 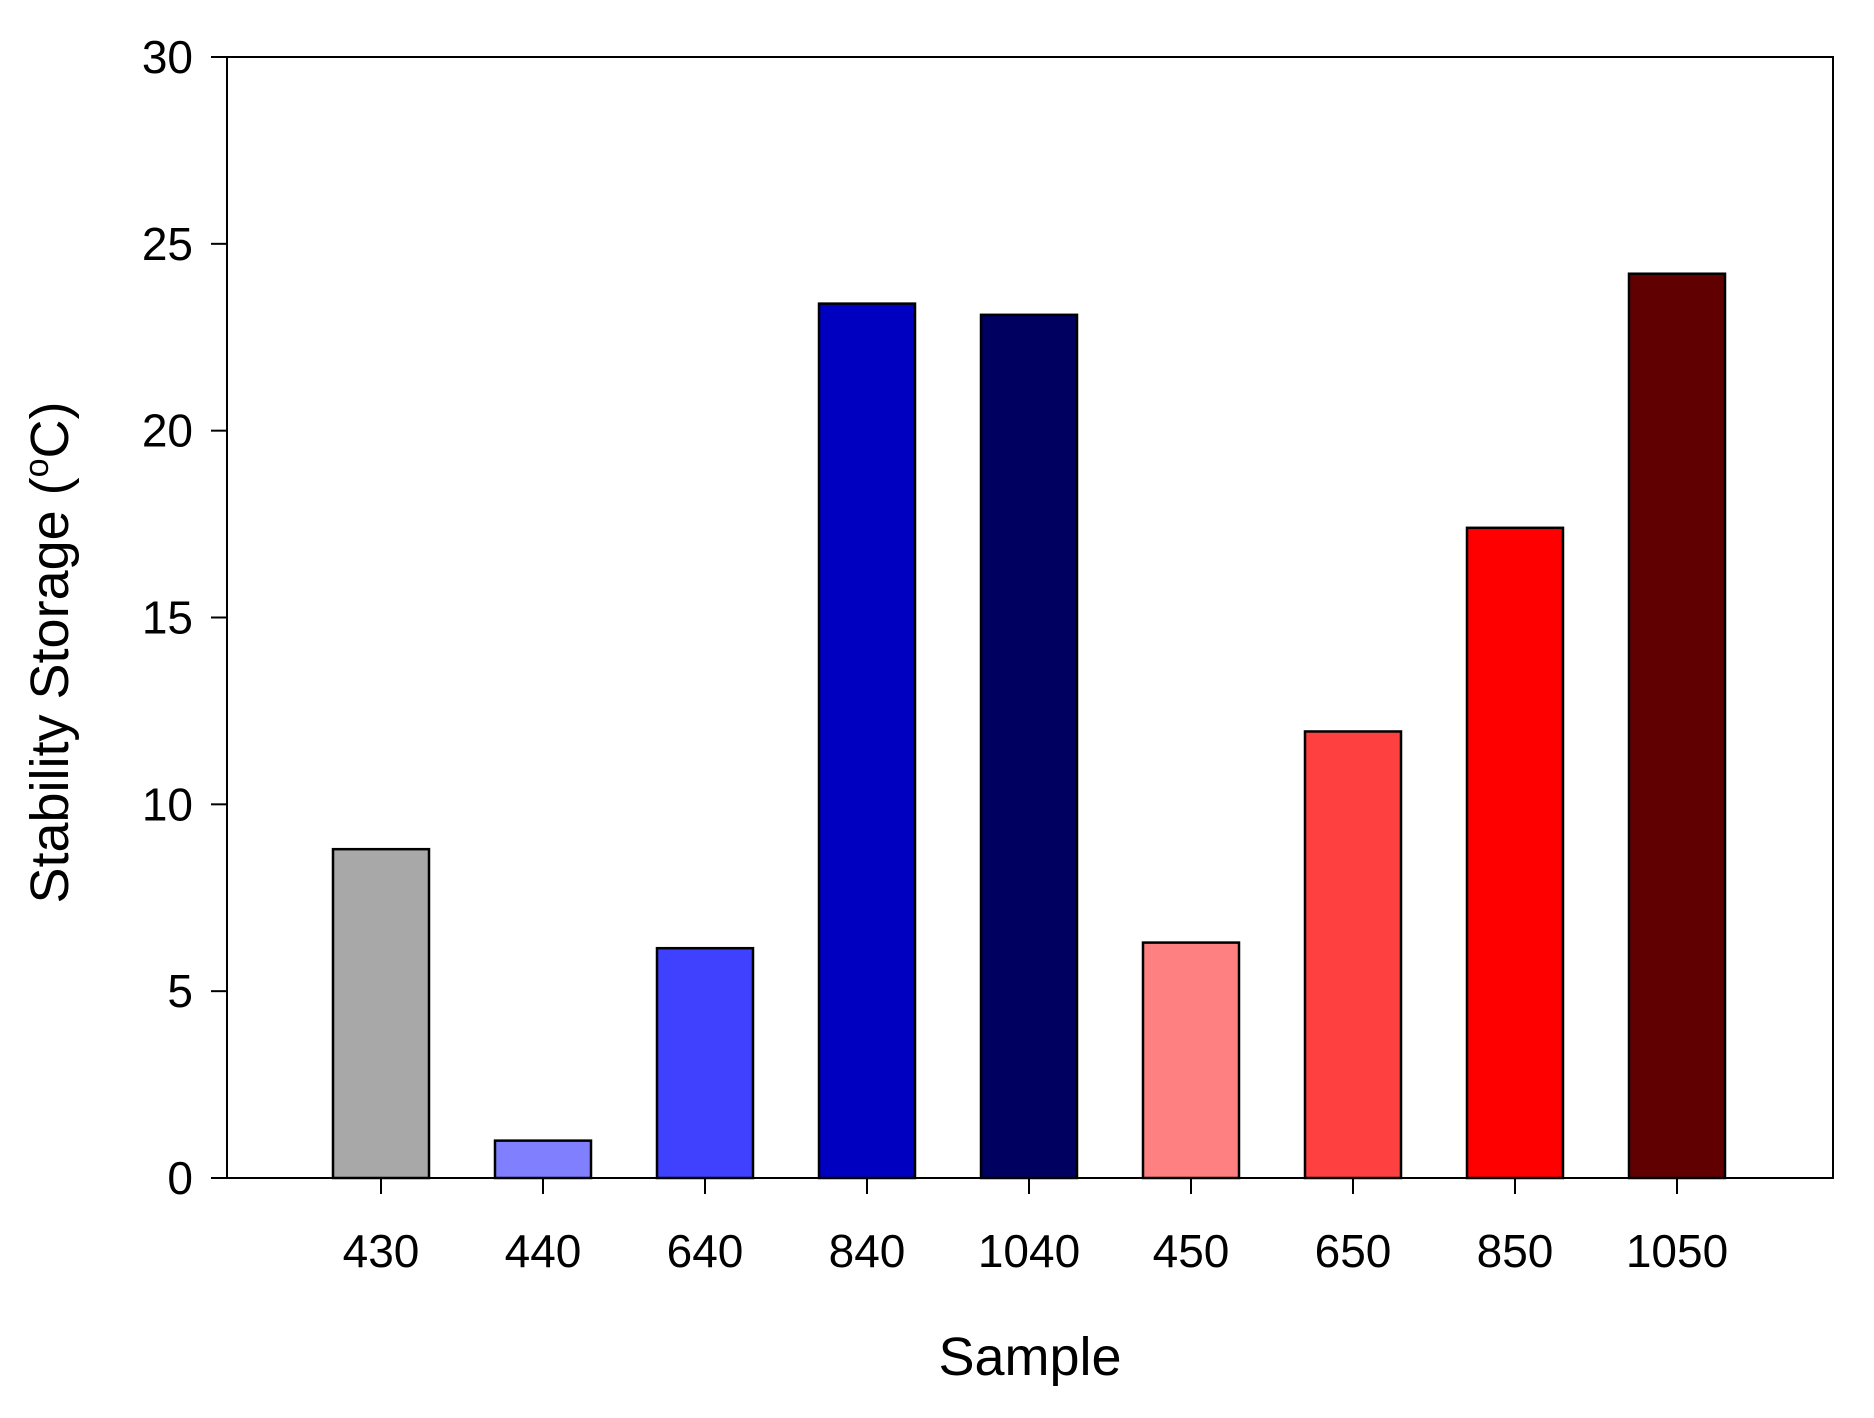 I want to click on y-tick-label: 25, so click(x=167, y=244).